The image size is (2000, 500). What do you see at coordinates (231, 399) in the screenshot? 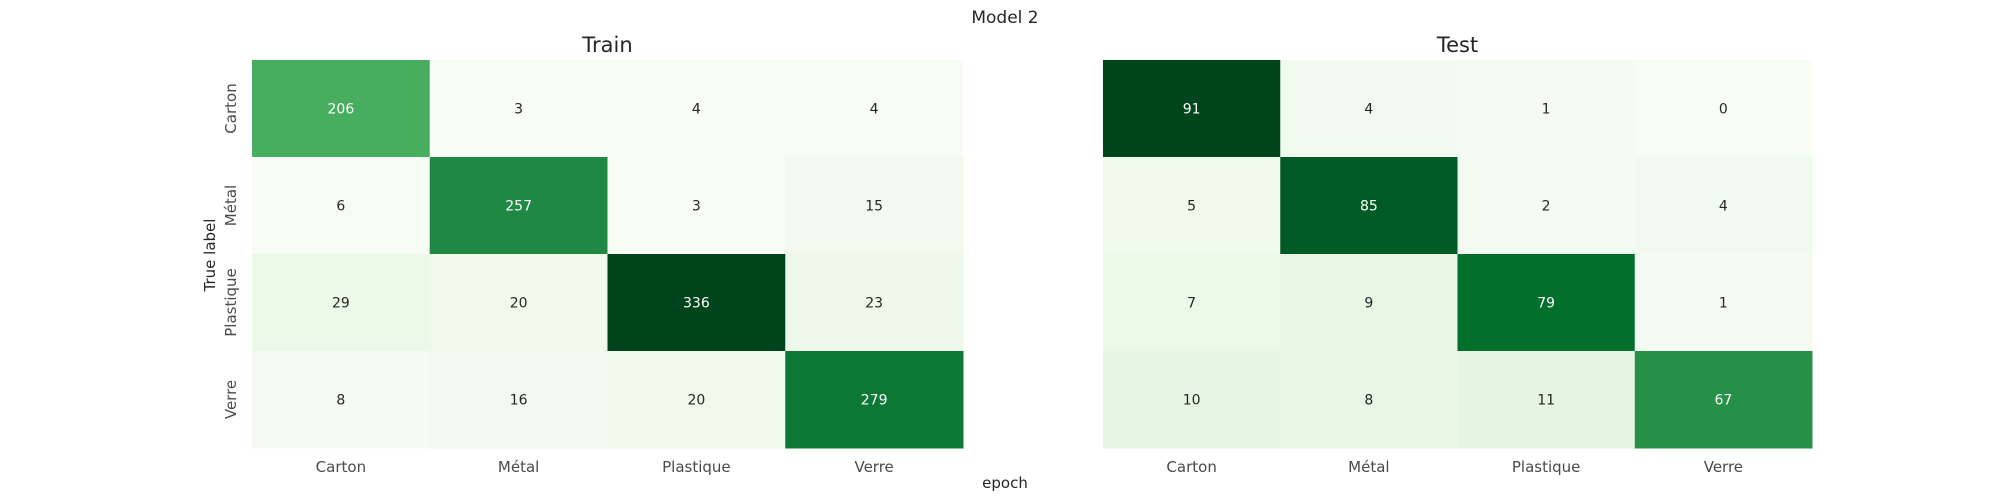
I see `y-tick-label: Verre` at bounding box center [231, 399].